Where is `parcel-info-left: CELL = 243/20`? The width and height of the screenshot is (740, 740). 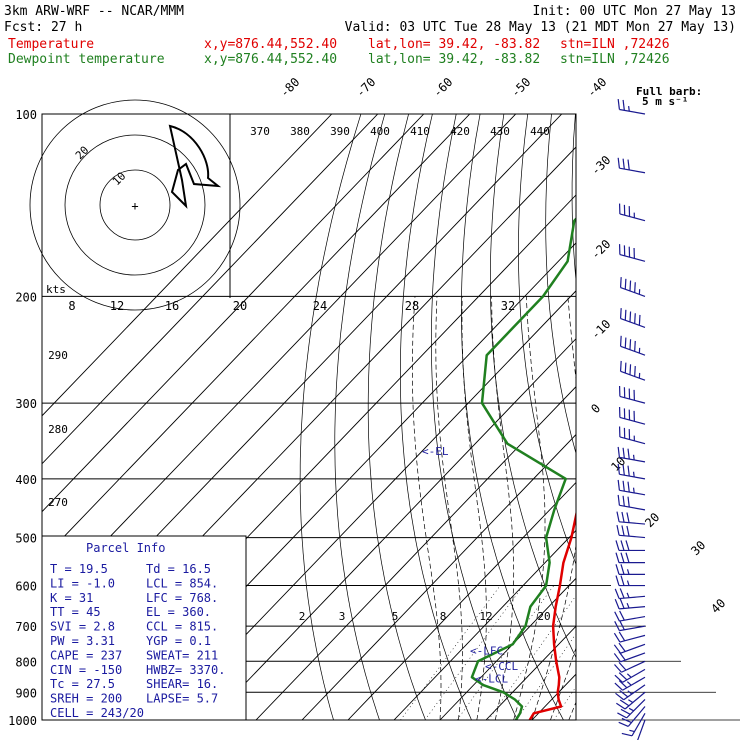 parcel-info-left: CELL = 243/20 is located at coordinates (97, 713).